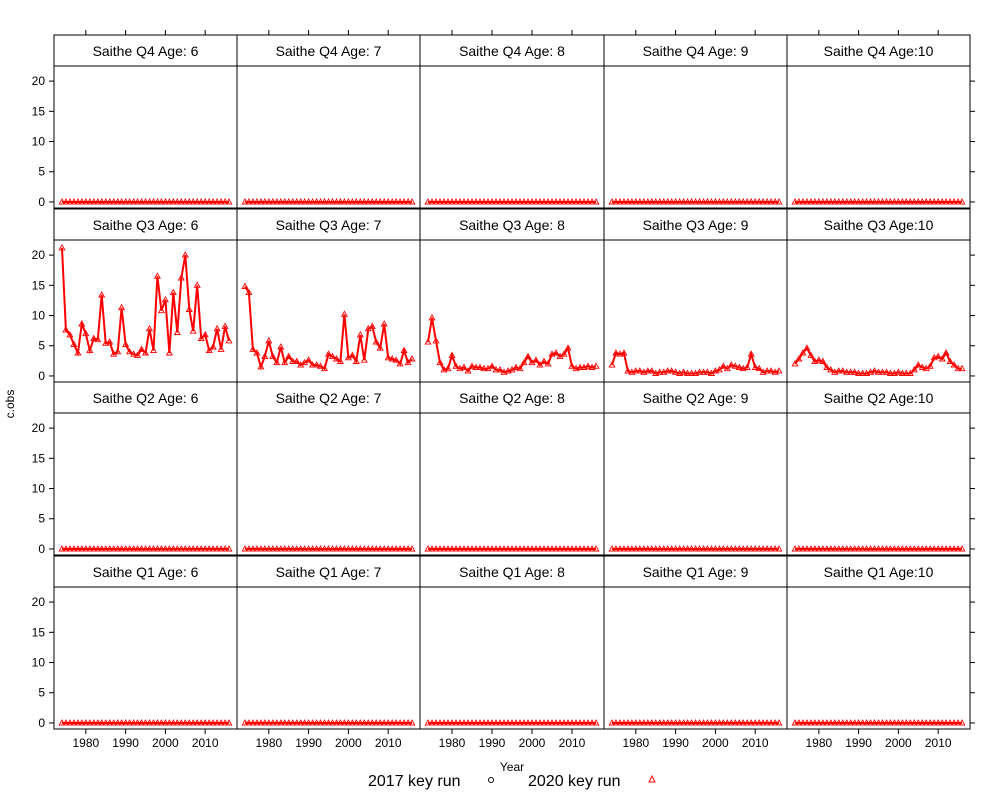 Image resolution: width=1000 pixels, height=800 pixels. What do you see at coordinates (328, 328) in the screenshot?
I see `series-line-2020` at bounding box center [328, 328].